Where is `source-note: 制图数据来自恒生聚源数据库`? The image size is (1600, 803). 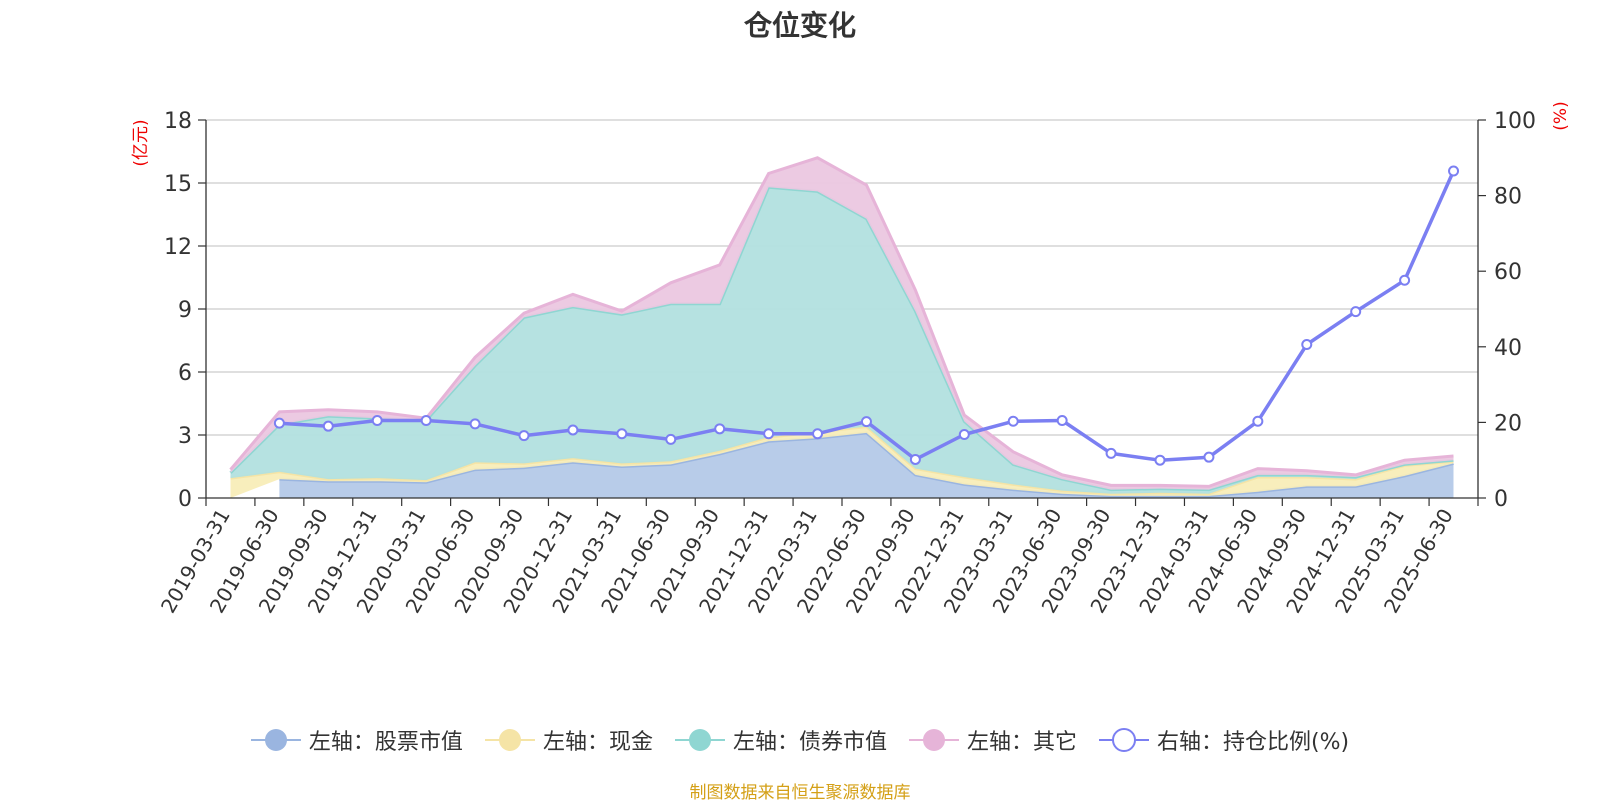 source-note: 制图数据来自恒生聚源数据库 is located at coordinates (800, 793).